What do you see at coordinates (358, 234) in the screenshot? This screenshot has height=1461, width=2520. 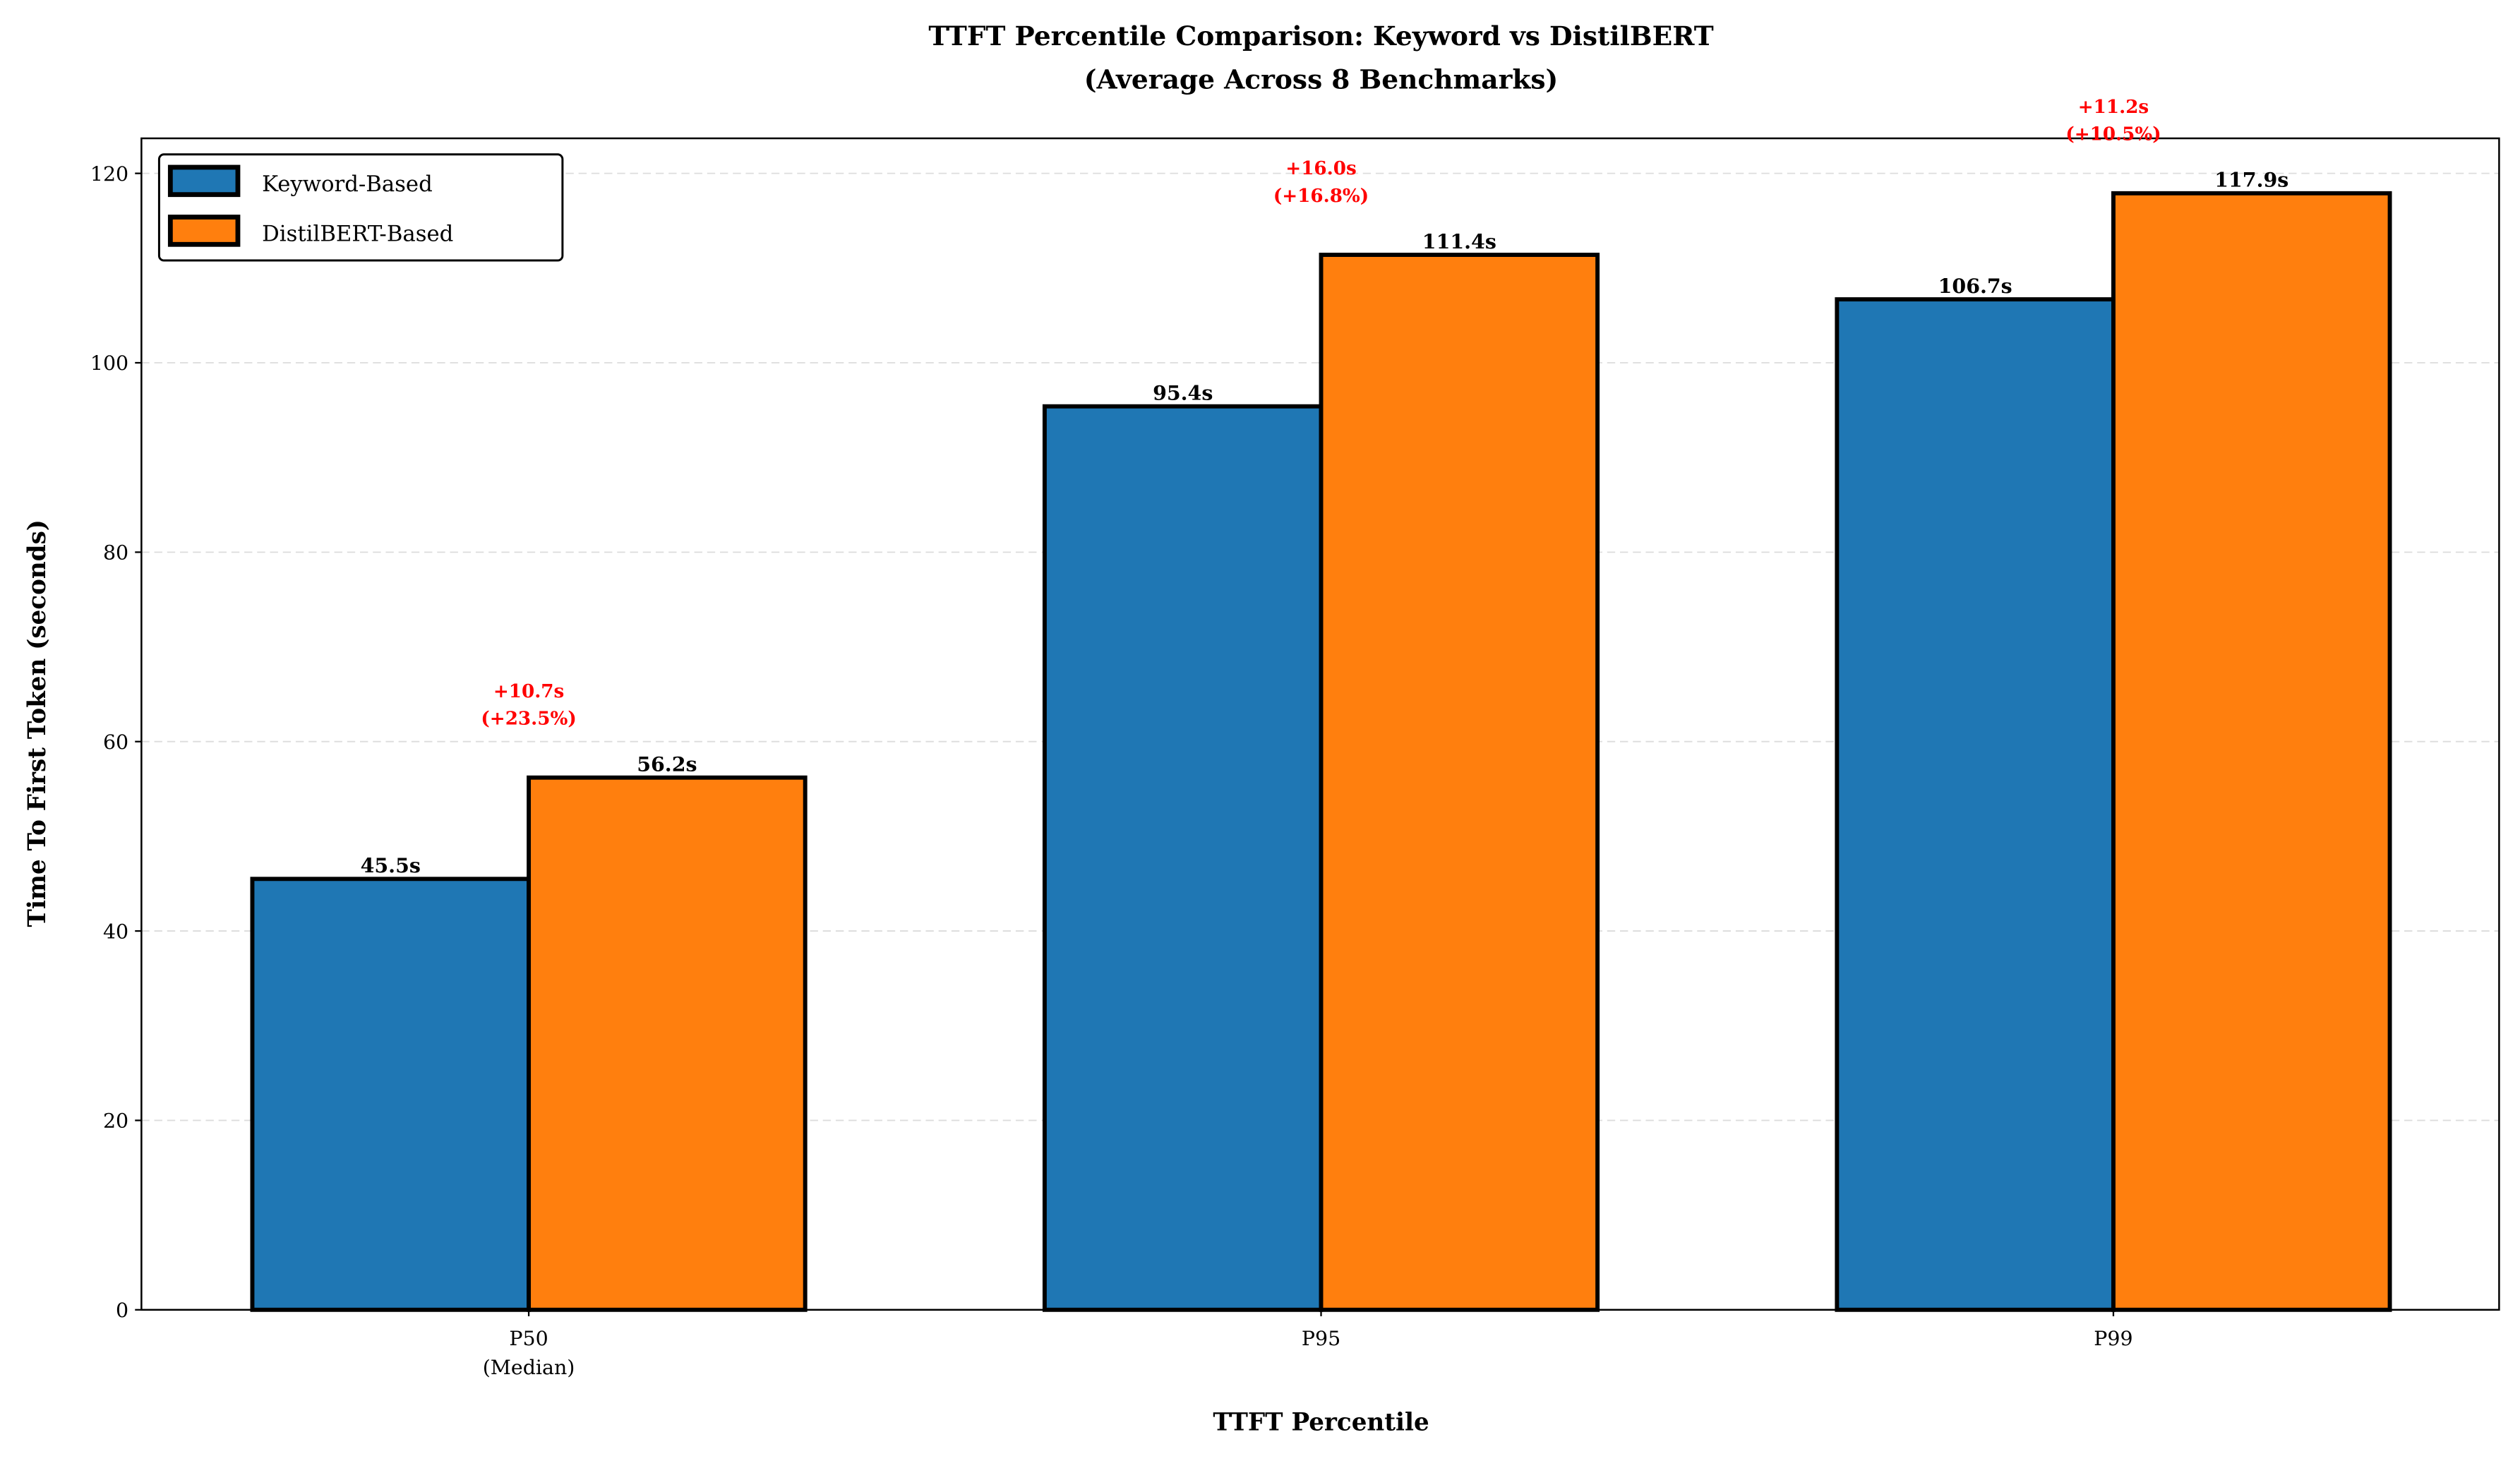 I see `legend-label-distilbert: DistilBERT-Based` at bounding box center [358, 234].